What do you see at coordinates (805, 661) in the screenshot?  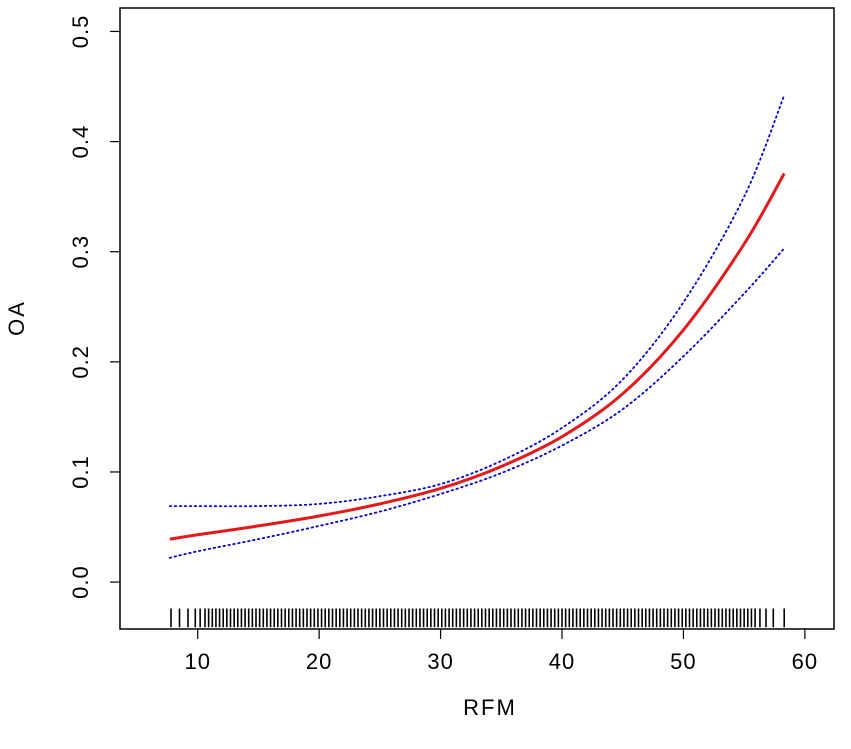 I see `x-tick-label: 60` at bounding box center [805, 661].